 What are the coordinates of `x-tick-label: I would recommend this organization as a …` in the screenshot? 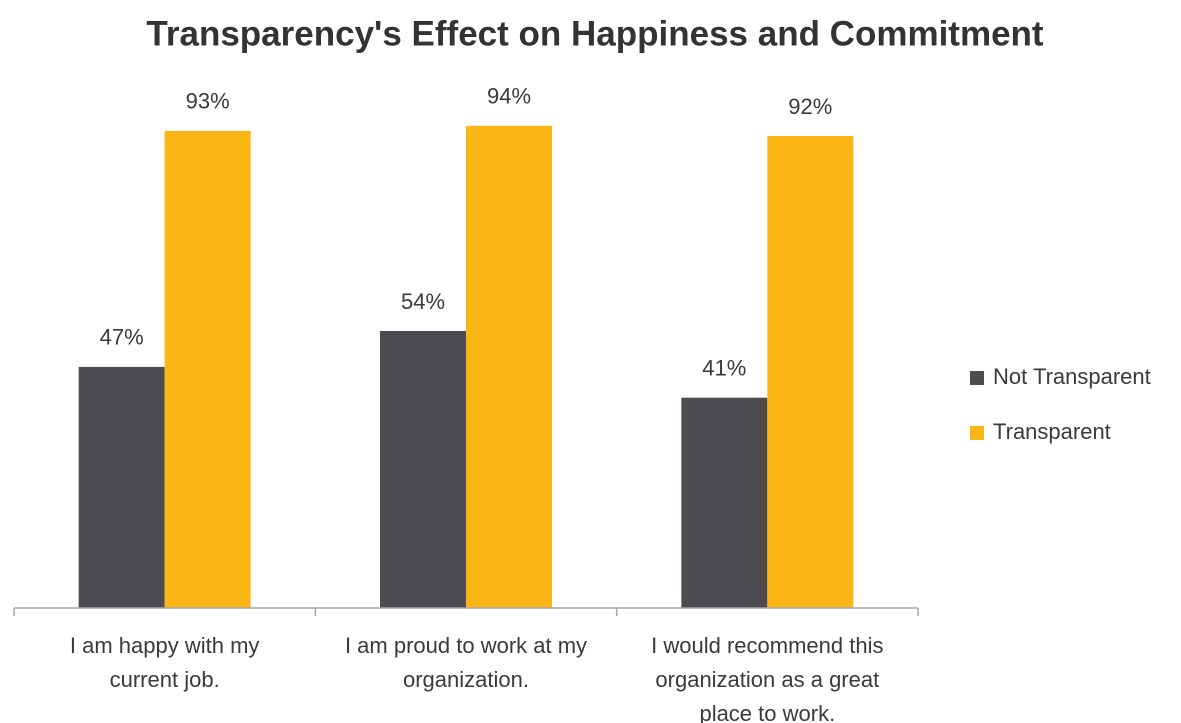 It's located at (767, 678).